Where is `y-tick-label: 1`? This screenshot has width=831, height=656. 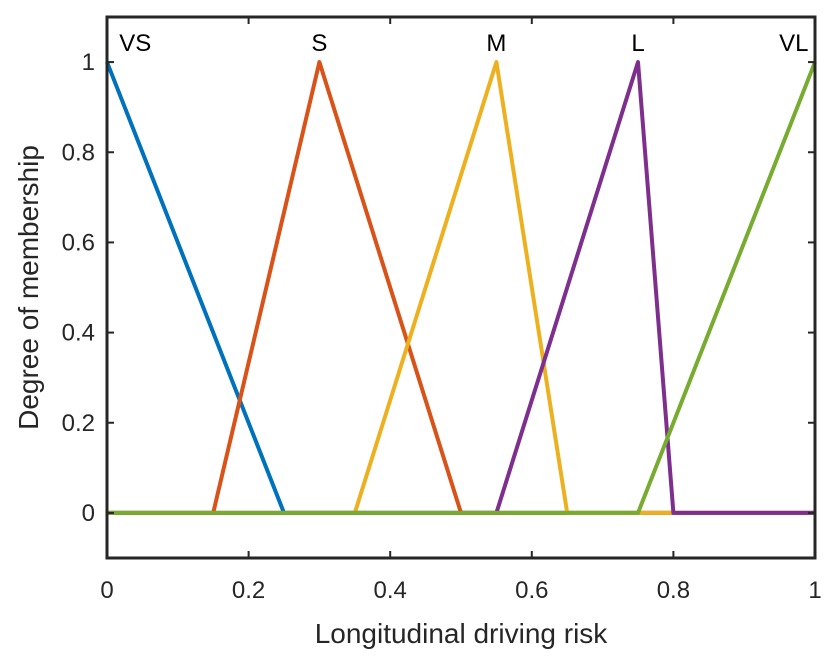 y-tick-label: 1 is located at coordinates (88, 62).